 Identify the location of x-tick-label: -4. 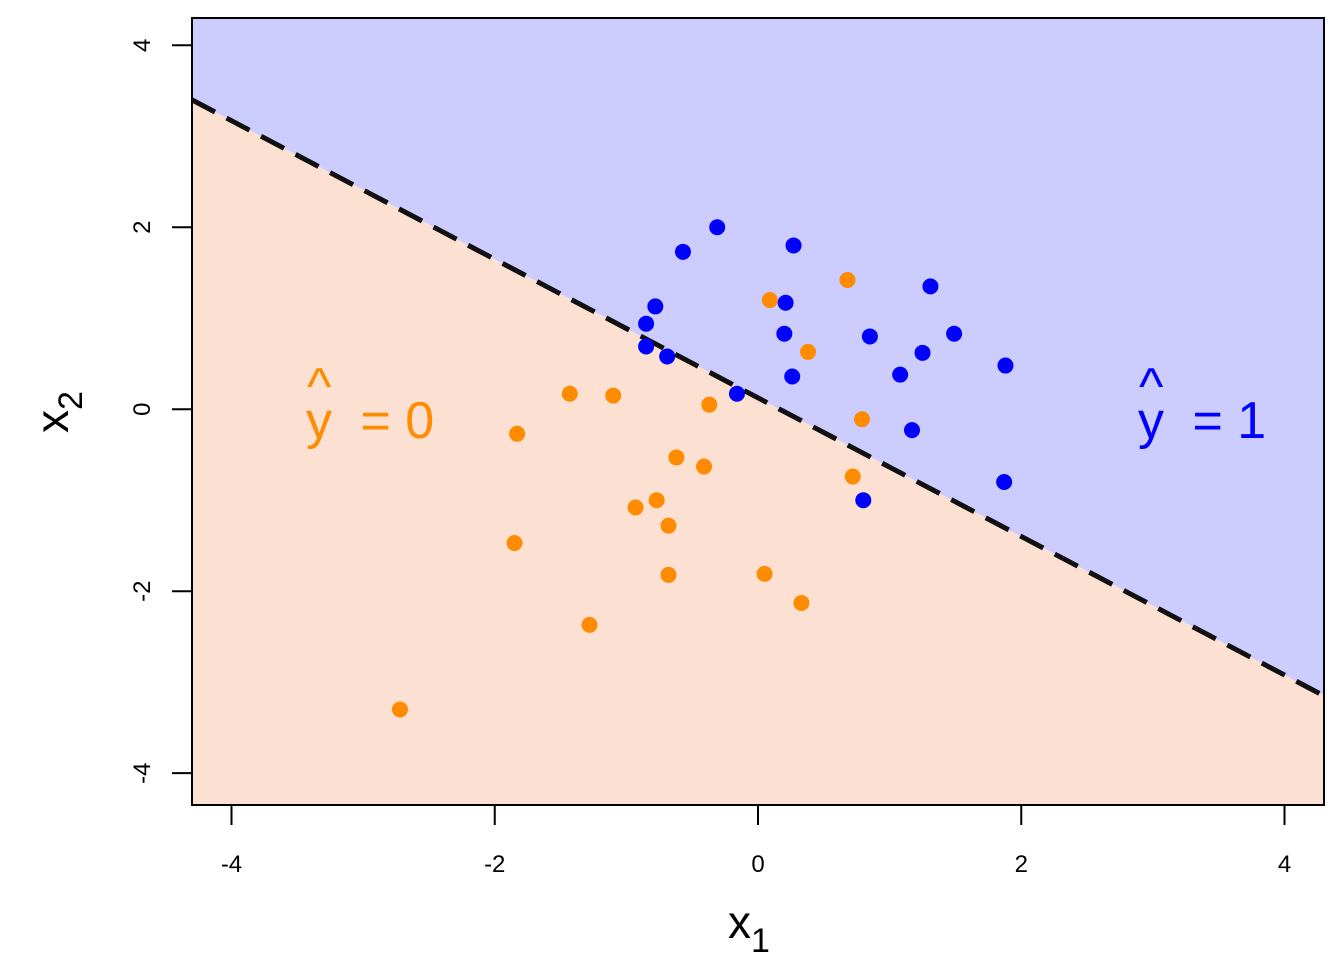
(231, 864).